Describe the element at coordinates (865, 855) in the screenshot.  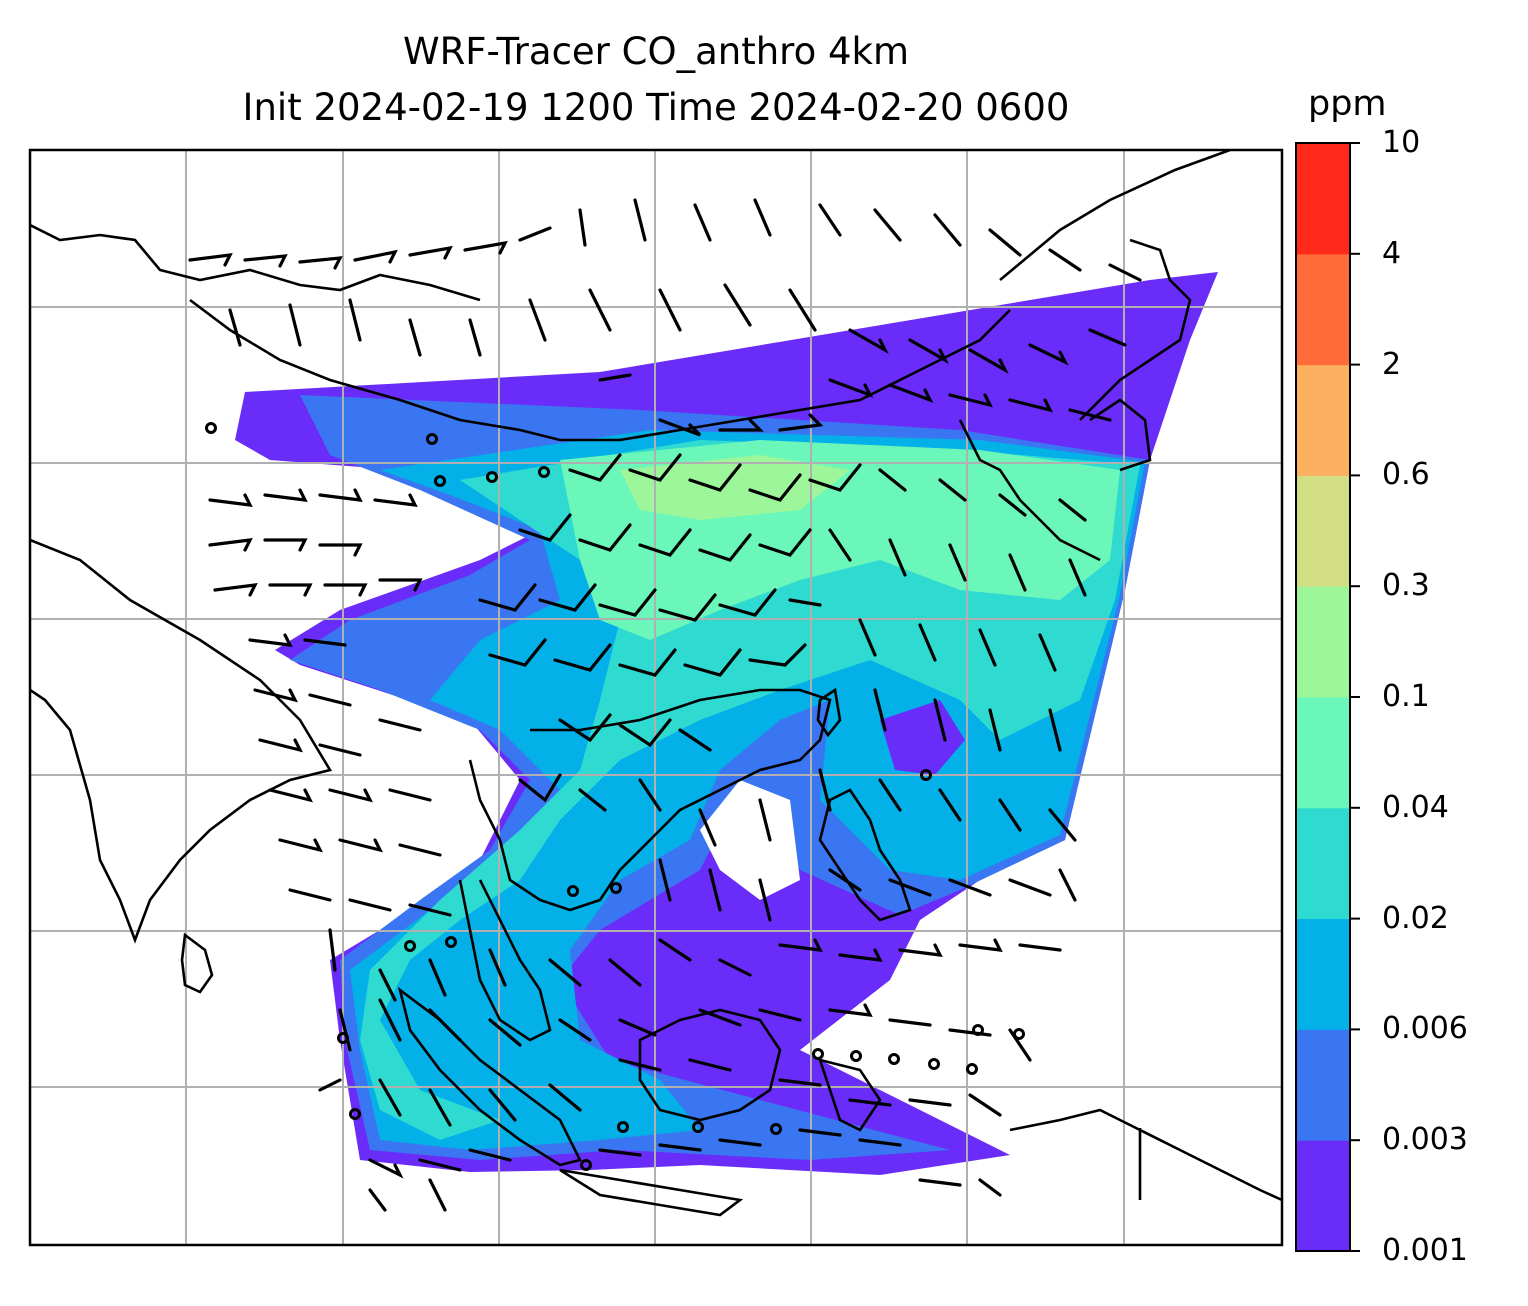
I see `coast-philippines` at that location.